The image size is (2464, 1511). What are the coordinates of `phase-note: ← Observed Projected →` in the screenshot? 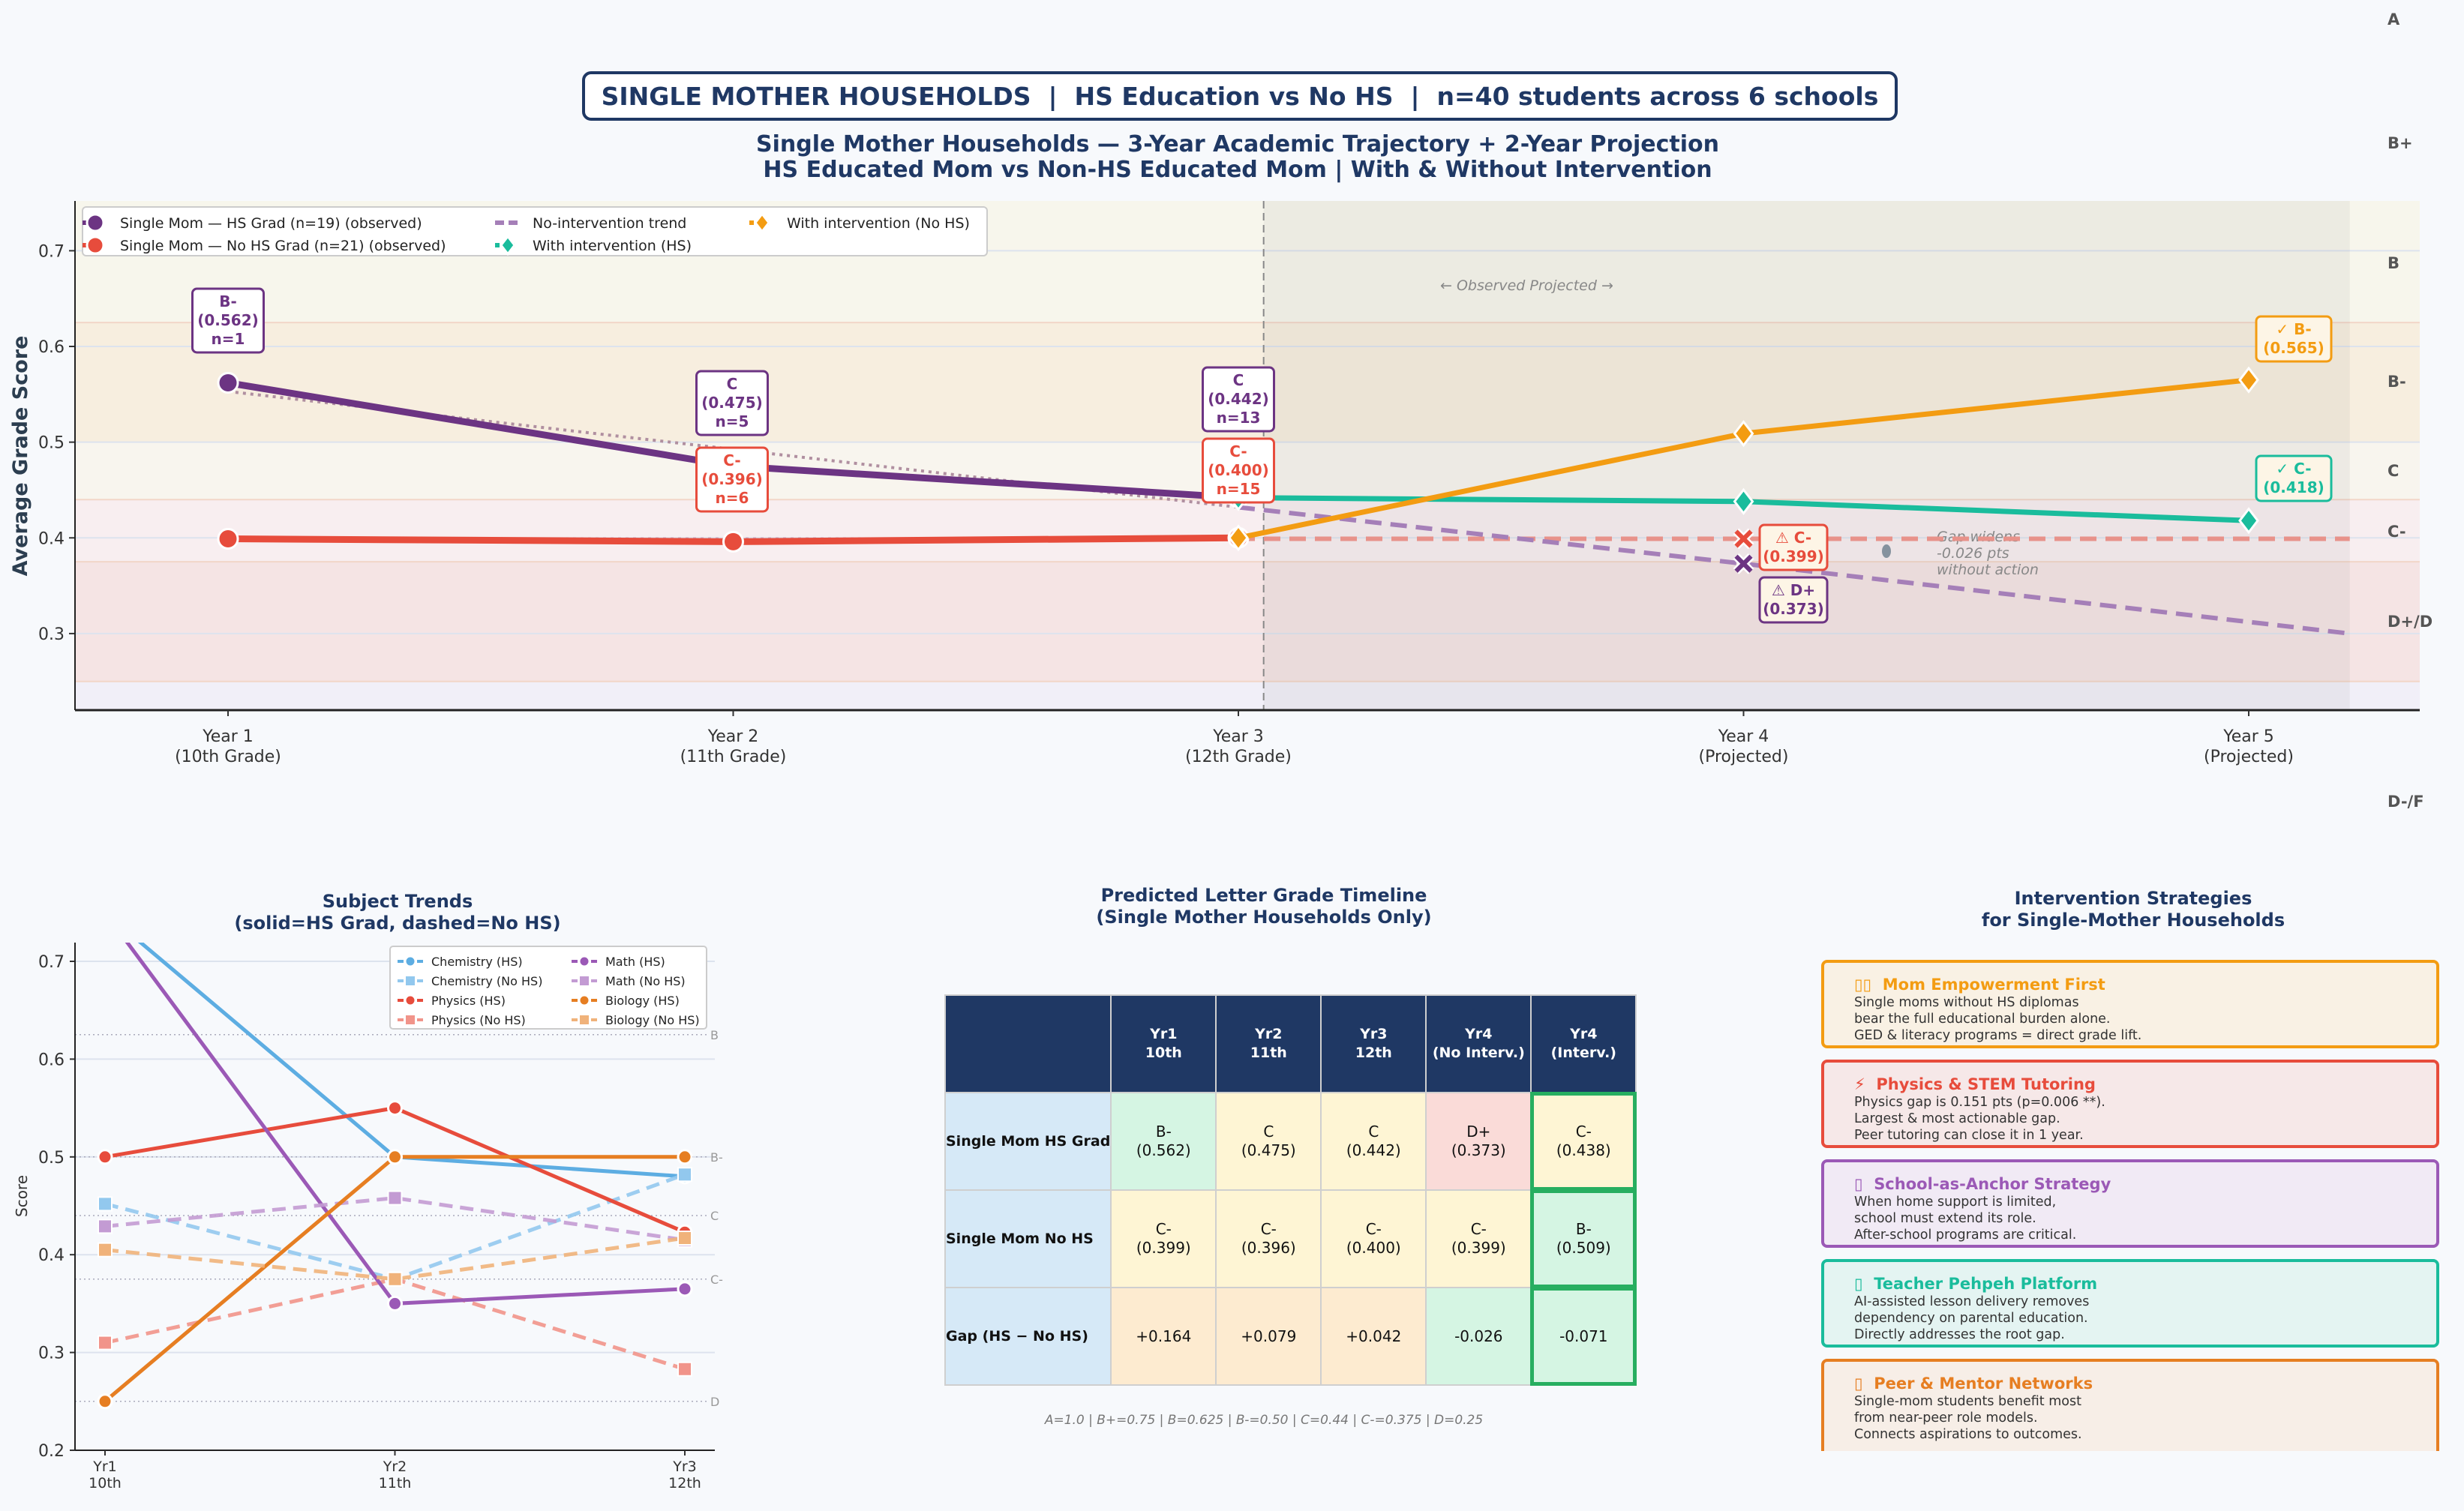 It's located at (1526, 285).